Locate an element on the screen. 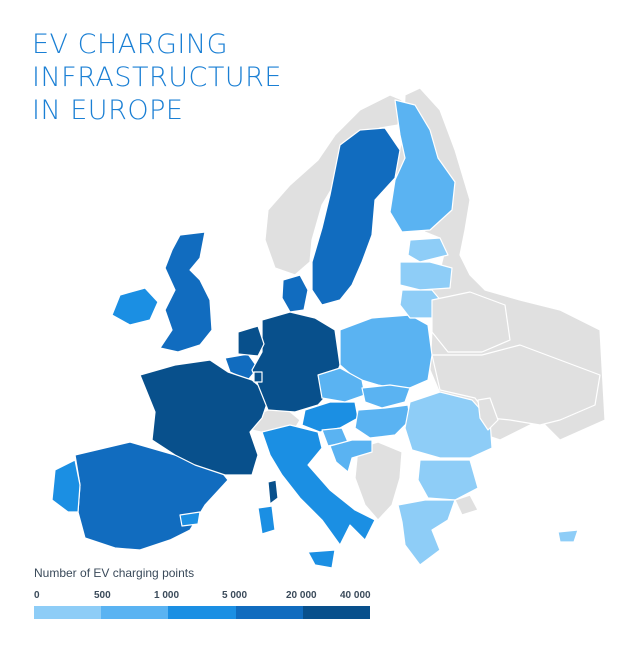  region-western-balkans is located at coordinates (378, 481).